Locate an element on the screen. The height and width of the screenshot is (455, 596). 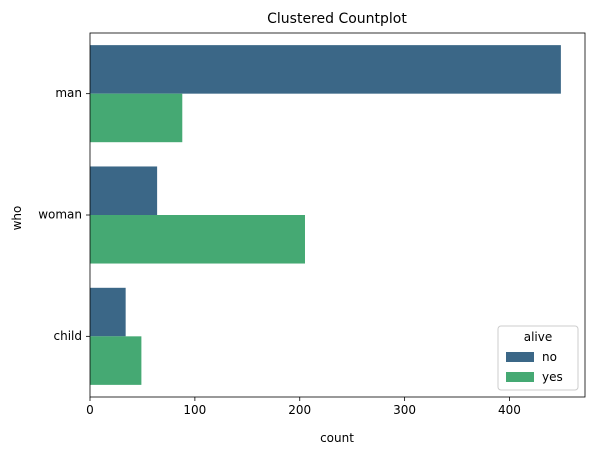
legend-swatch-yes is located at coordinates (520, 377).